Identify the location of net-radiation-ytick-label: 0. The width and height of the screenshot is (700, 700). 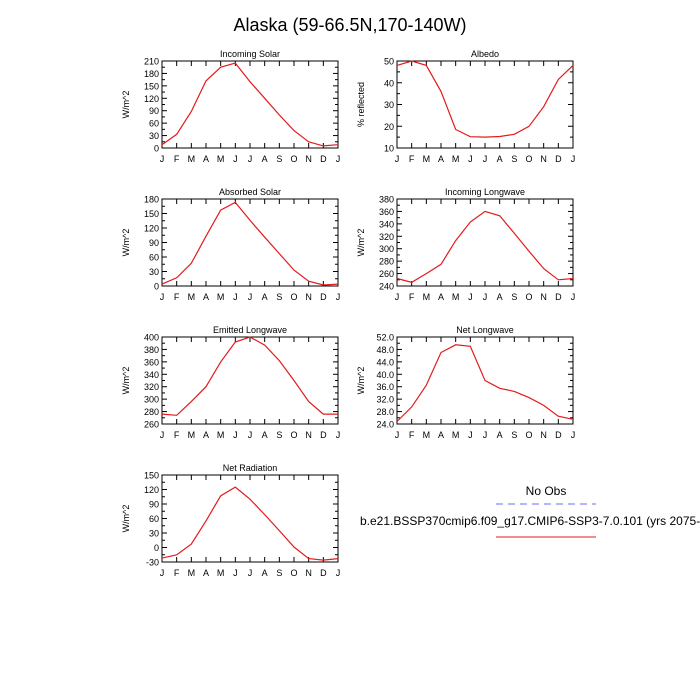
(156, 548).